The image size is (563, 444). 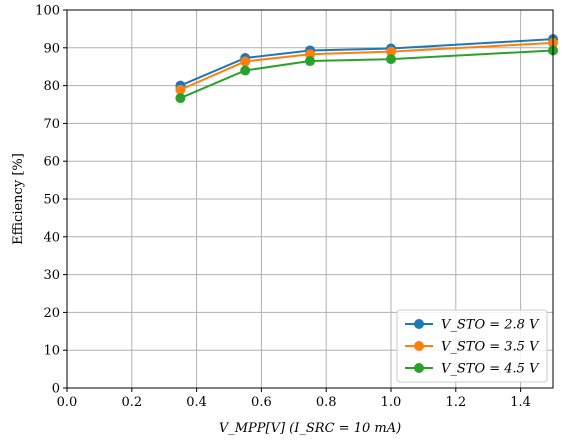 I want to click on series-v-sto-3-5-v, so click(x=366, y=66).